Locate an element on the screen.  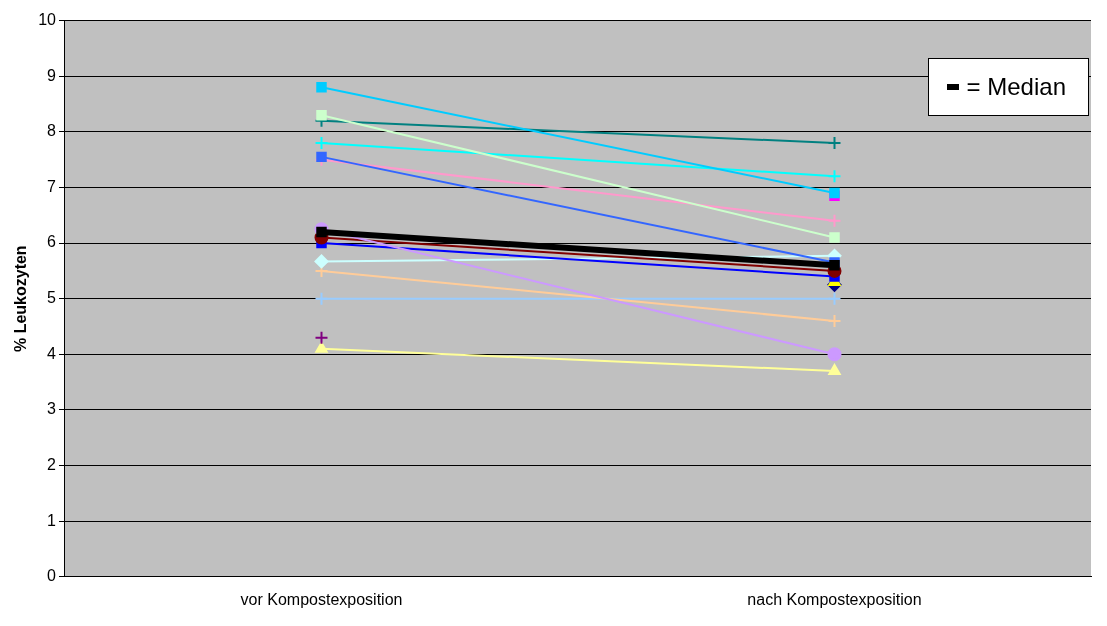
y-tick-label: 2 is located at coordinates (52, 464).